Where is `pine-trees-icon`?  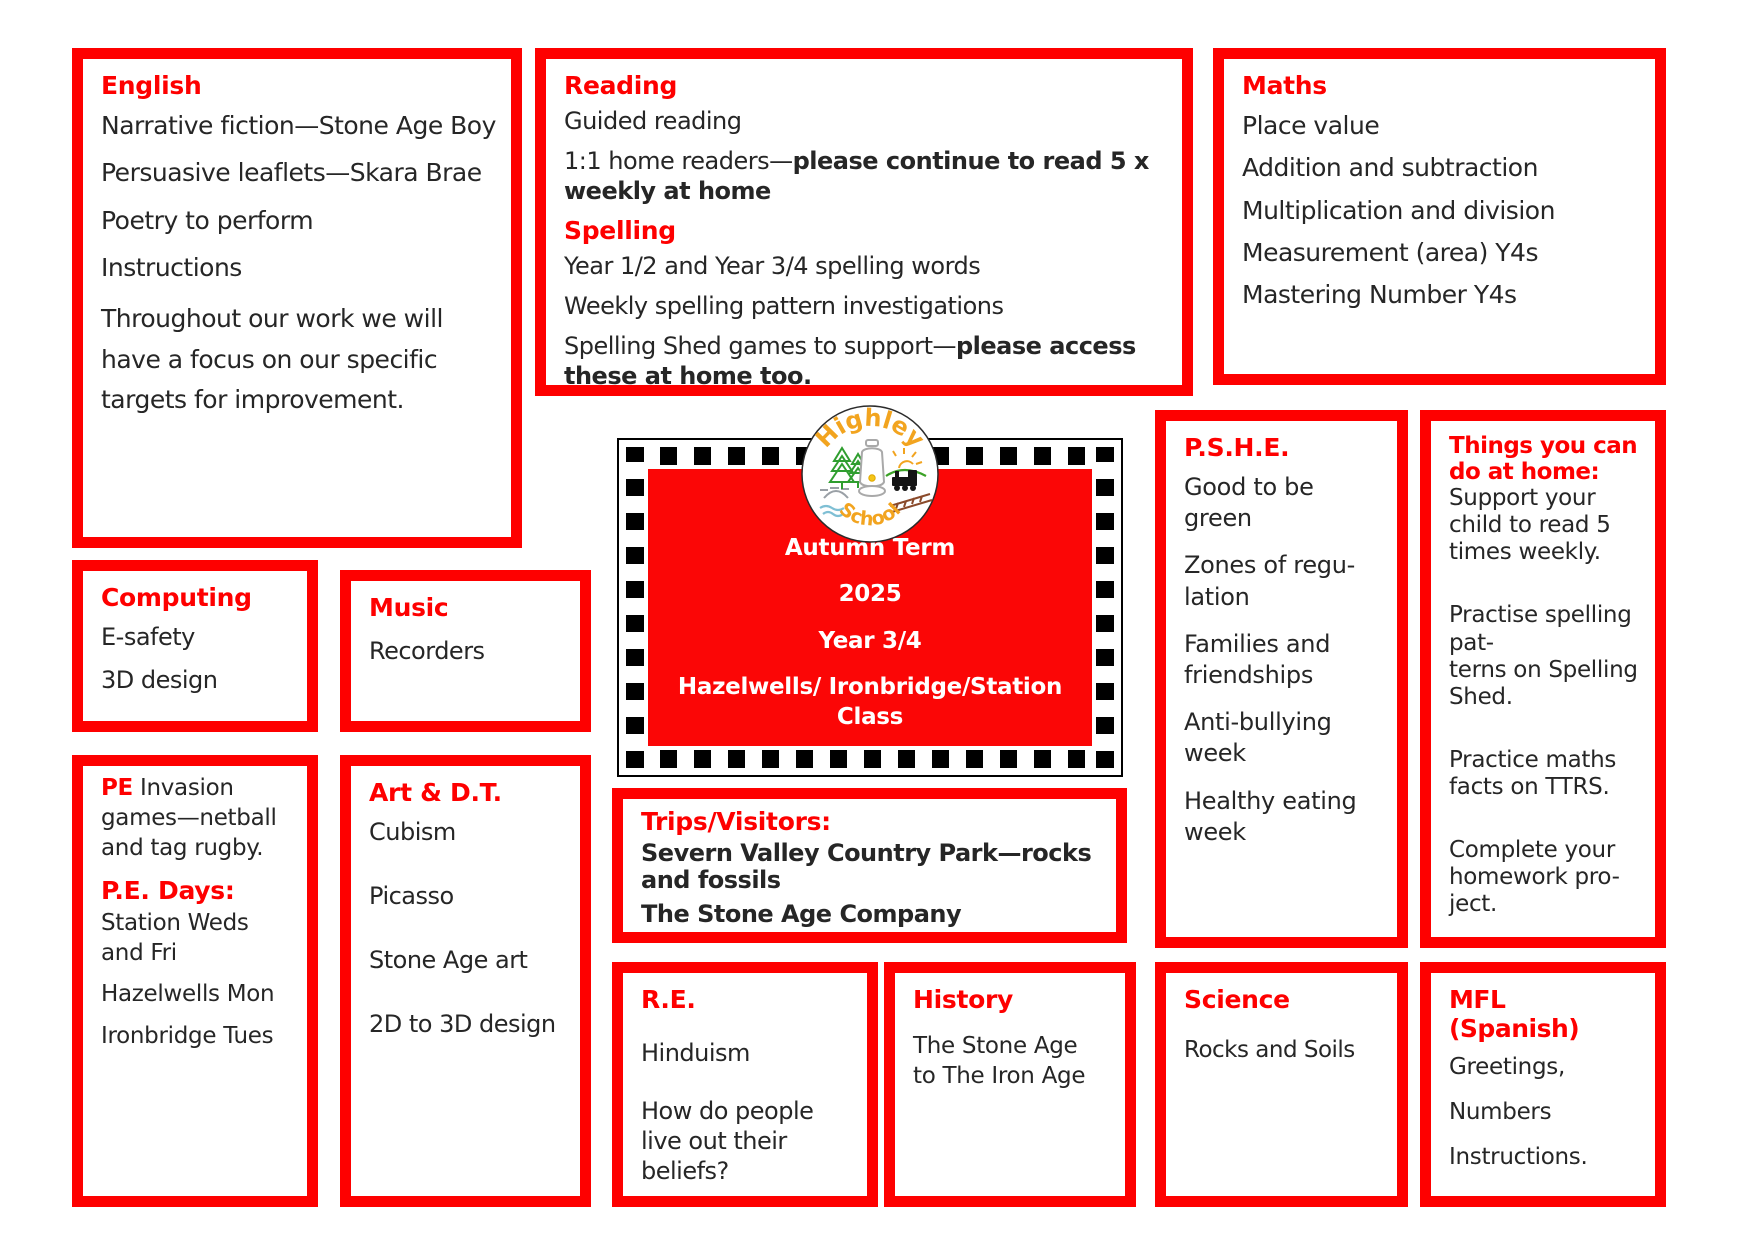 pine-trees-icon is located at coordinates (849, 467).